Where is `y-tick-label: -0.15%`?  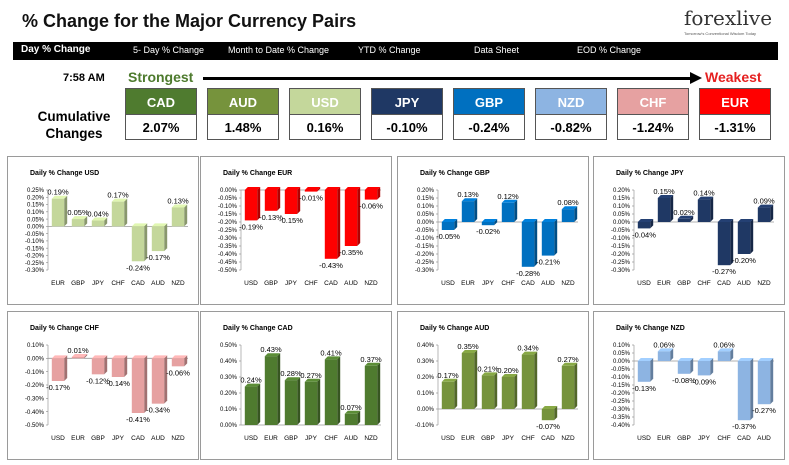 y-tick-label: -0.15% is located at coordinates (621, 386).